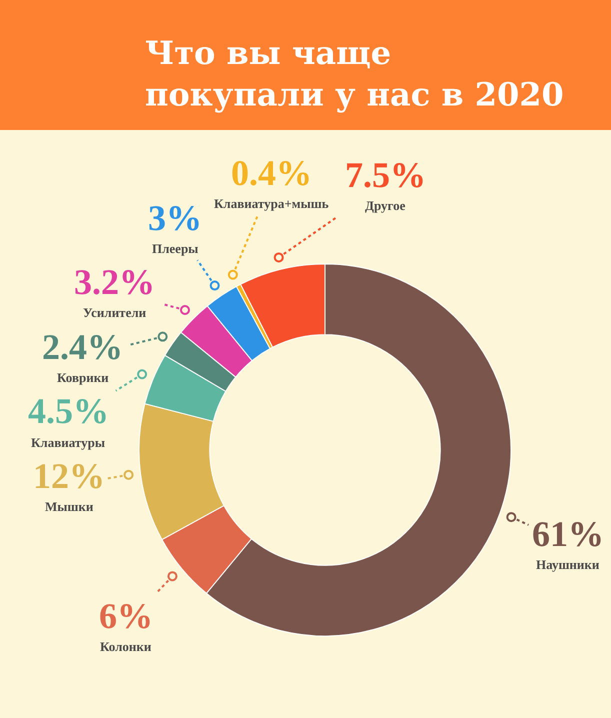 This screenshot has width=611, height=718. I want to click on slice-label: Клавиатуры, so click(68, 442).